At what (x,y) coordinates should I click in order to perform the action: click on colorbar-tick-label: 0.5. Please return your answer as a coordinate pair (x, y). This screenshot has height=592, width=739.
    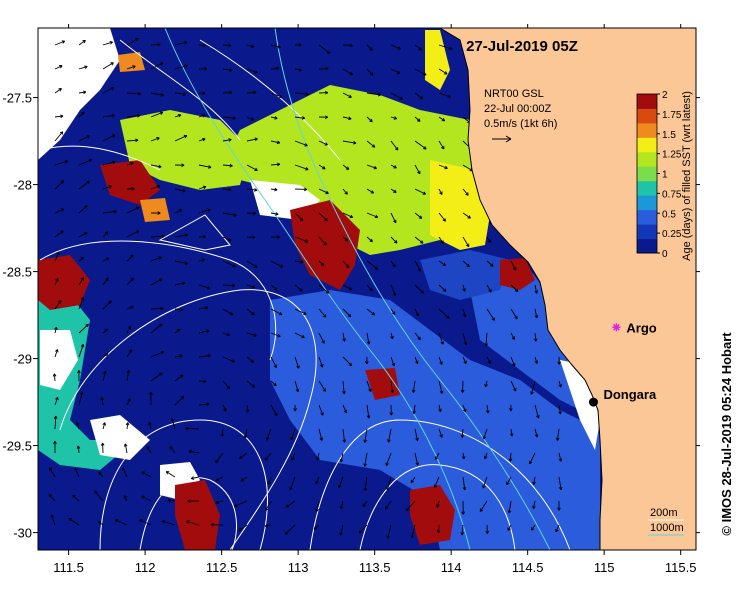
    Looking at the image, I should click on (669, 214).